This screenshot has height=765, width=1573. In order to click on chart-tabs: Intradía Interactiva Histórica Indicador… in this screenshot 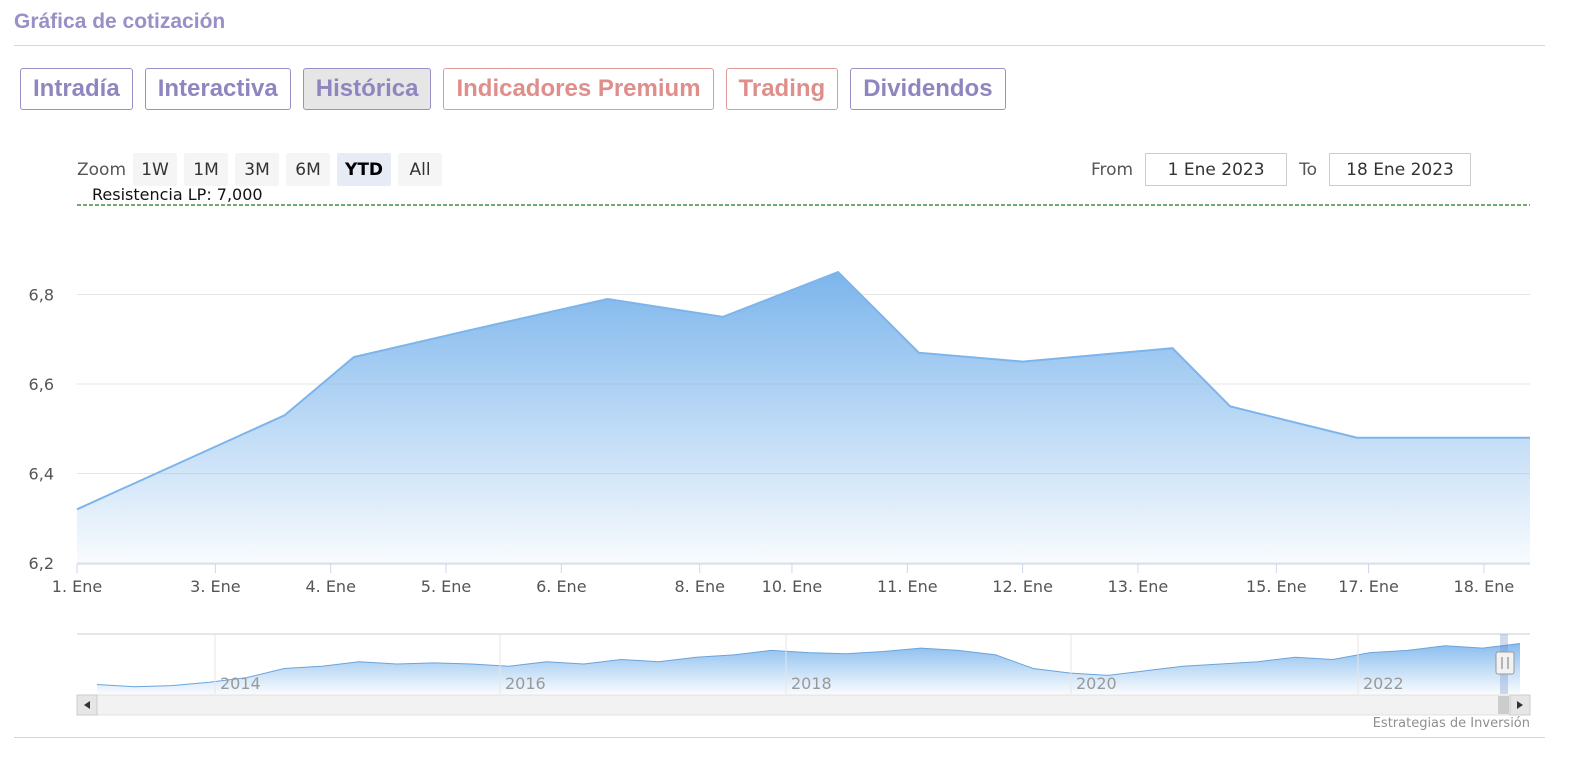, I will do `click(513, 89)`.